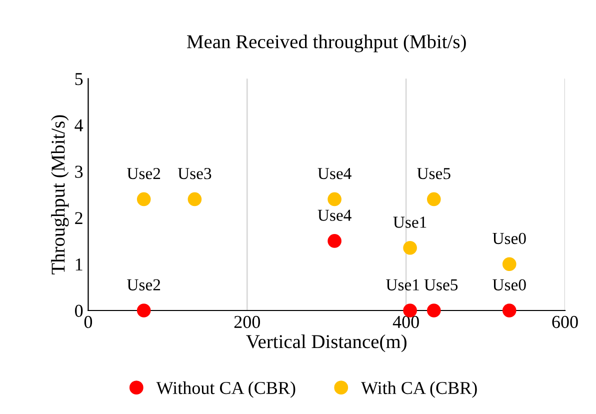 The width and height of the screenshot is (596, 414). What do you see at coordinates (79, 172) in the screenshot?
I see `y-tick-label: 3` at bounding box center [79, 172].